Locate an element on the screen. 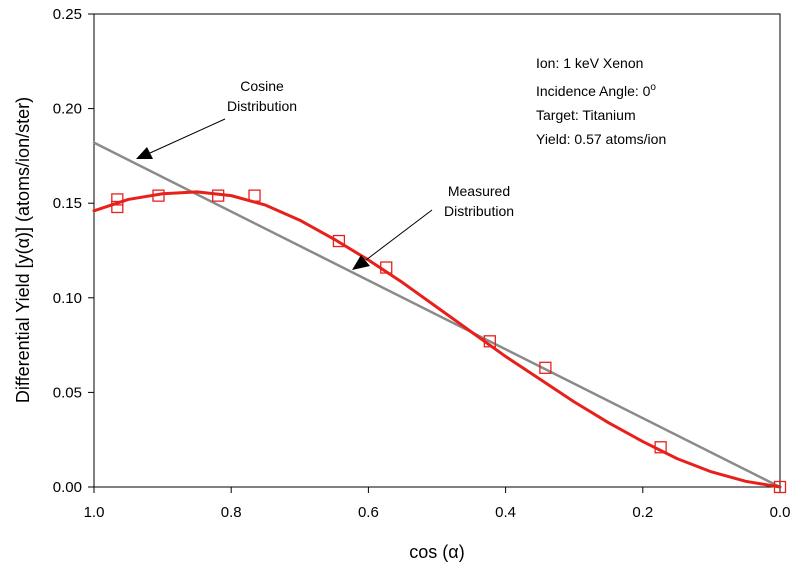 The height and width of the screenshot is (571, 803). measured-annotation-line2: Distribution is located at coordinates (479, 211).